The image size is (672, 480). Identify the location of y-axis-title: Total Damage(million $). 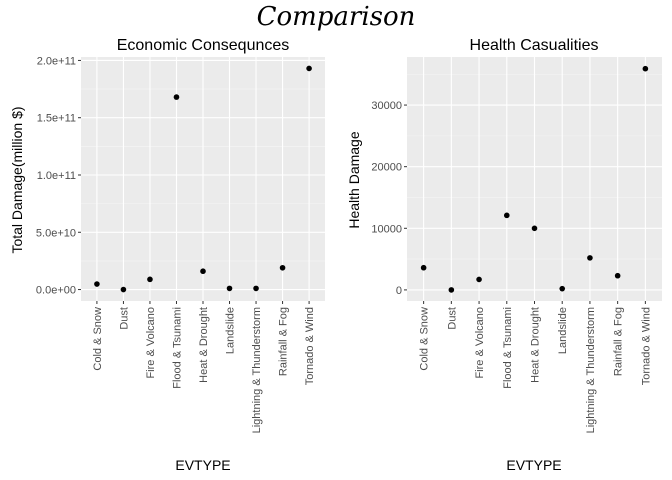
(17, 179).